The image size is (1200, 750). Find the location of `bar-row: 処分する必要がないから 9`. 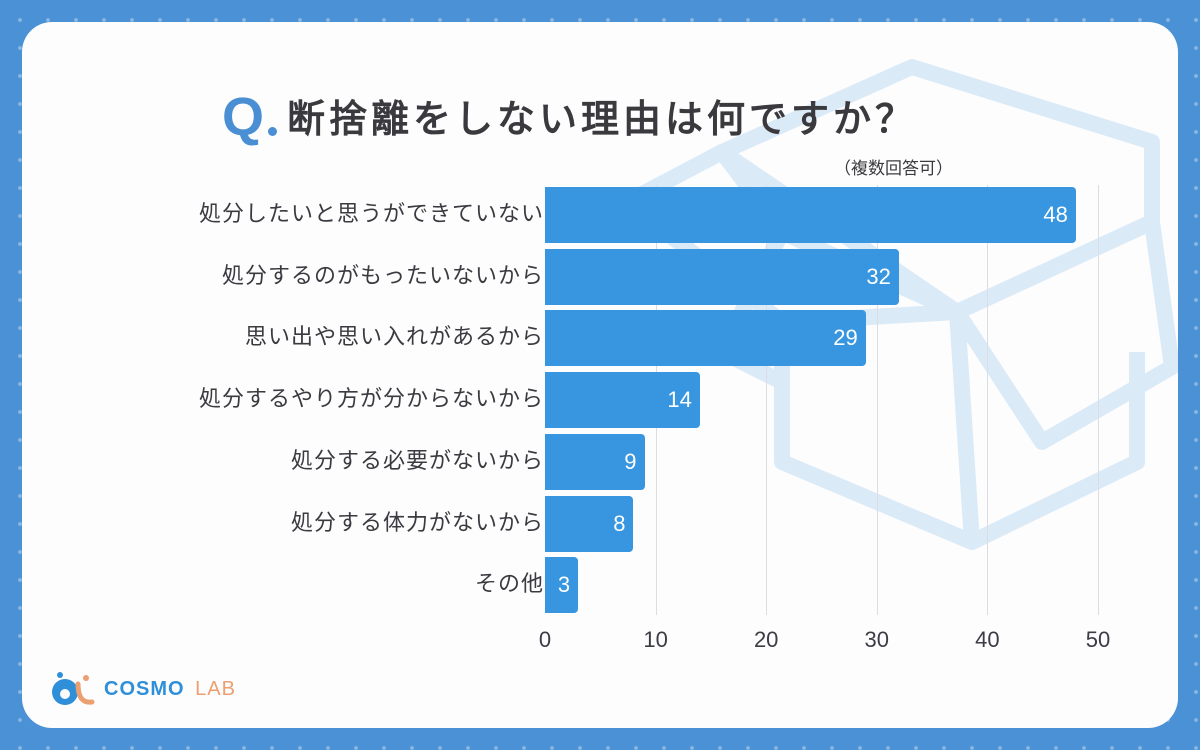

bar-row: 処分する必要がないから 9 is located at coordinates (600, 461).